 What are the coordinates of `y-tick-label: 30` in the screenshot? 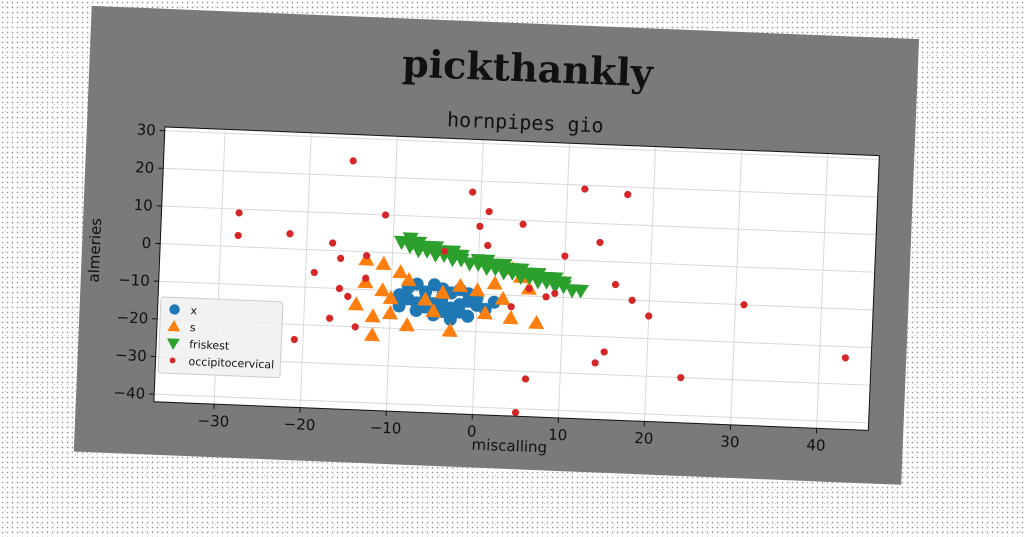 It's located at (146, 130).